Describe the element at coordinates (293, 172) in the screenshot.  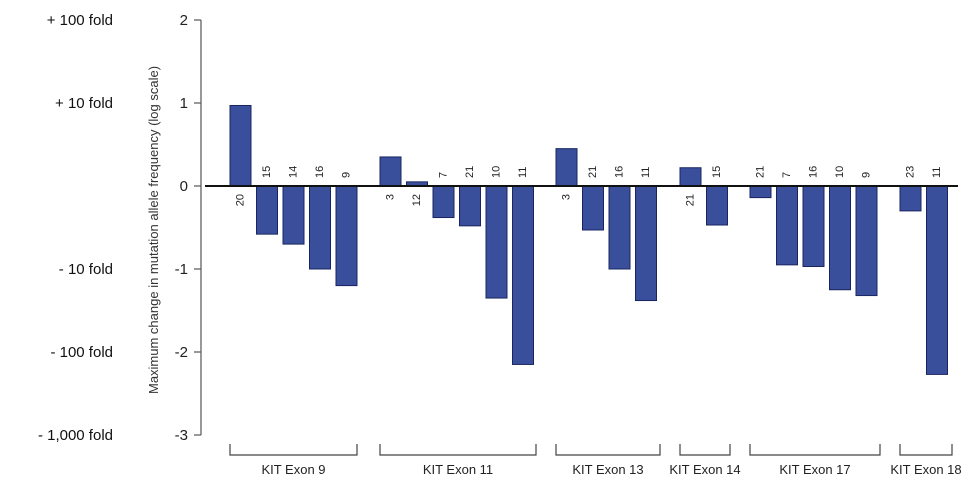
I see `count-label: 14` at that location.